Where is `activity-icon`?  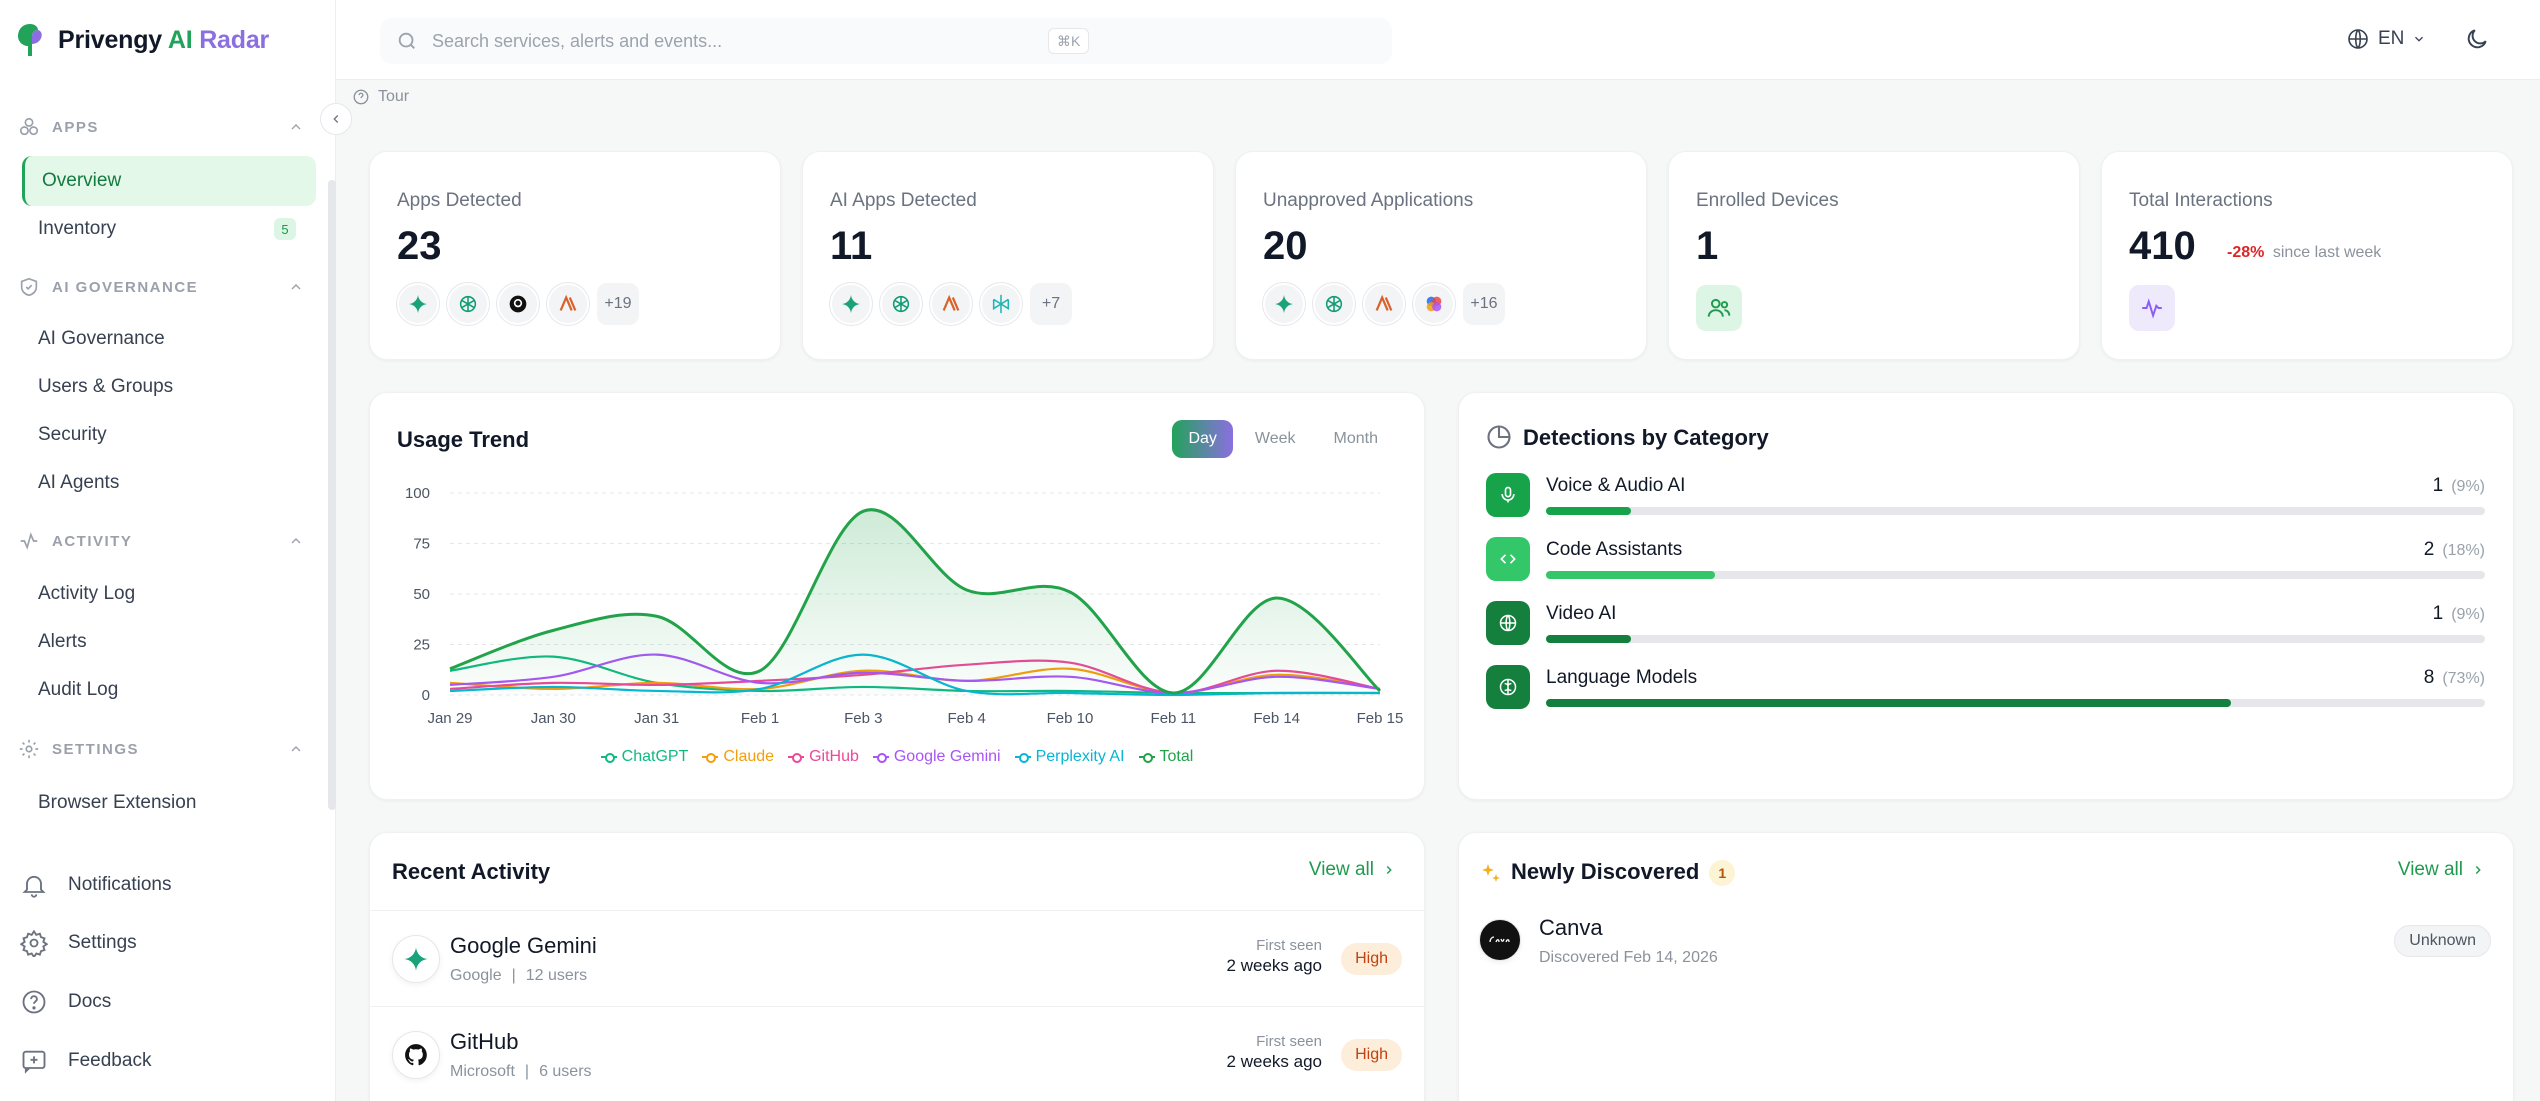
activity-icon is located at coordinates (29, 541).